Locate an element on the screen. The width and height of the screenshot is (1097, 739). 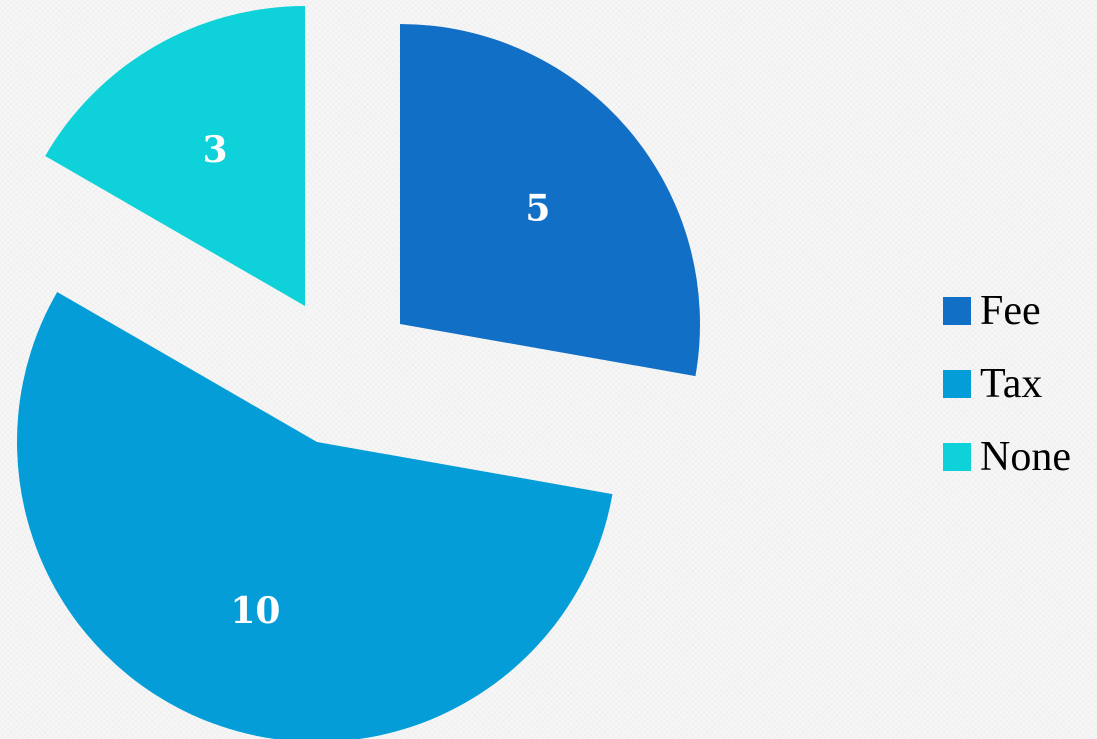
legend-swatch-none is located at coordinates (957, 456).